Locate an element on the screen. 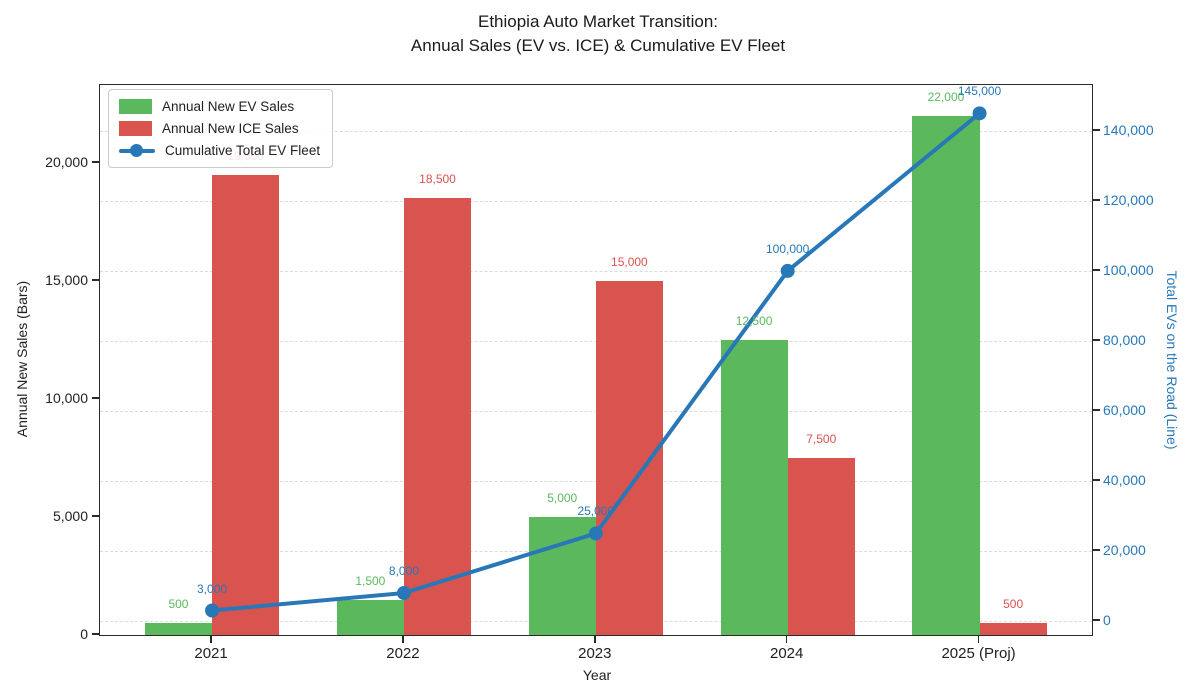 The width and height of the screenshot is (1200, 700). legend-item-ev-sales: Annual New EV Sales is located at coordinates (219, 106).